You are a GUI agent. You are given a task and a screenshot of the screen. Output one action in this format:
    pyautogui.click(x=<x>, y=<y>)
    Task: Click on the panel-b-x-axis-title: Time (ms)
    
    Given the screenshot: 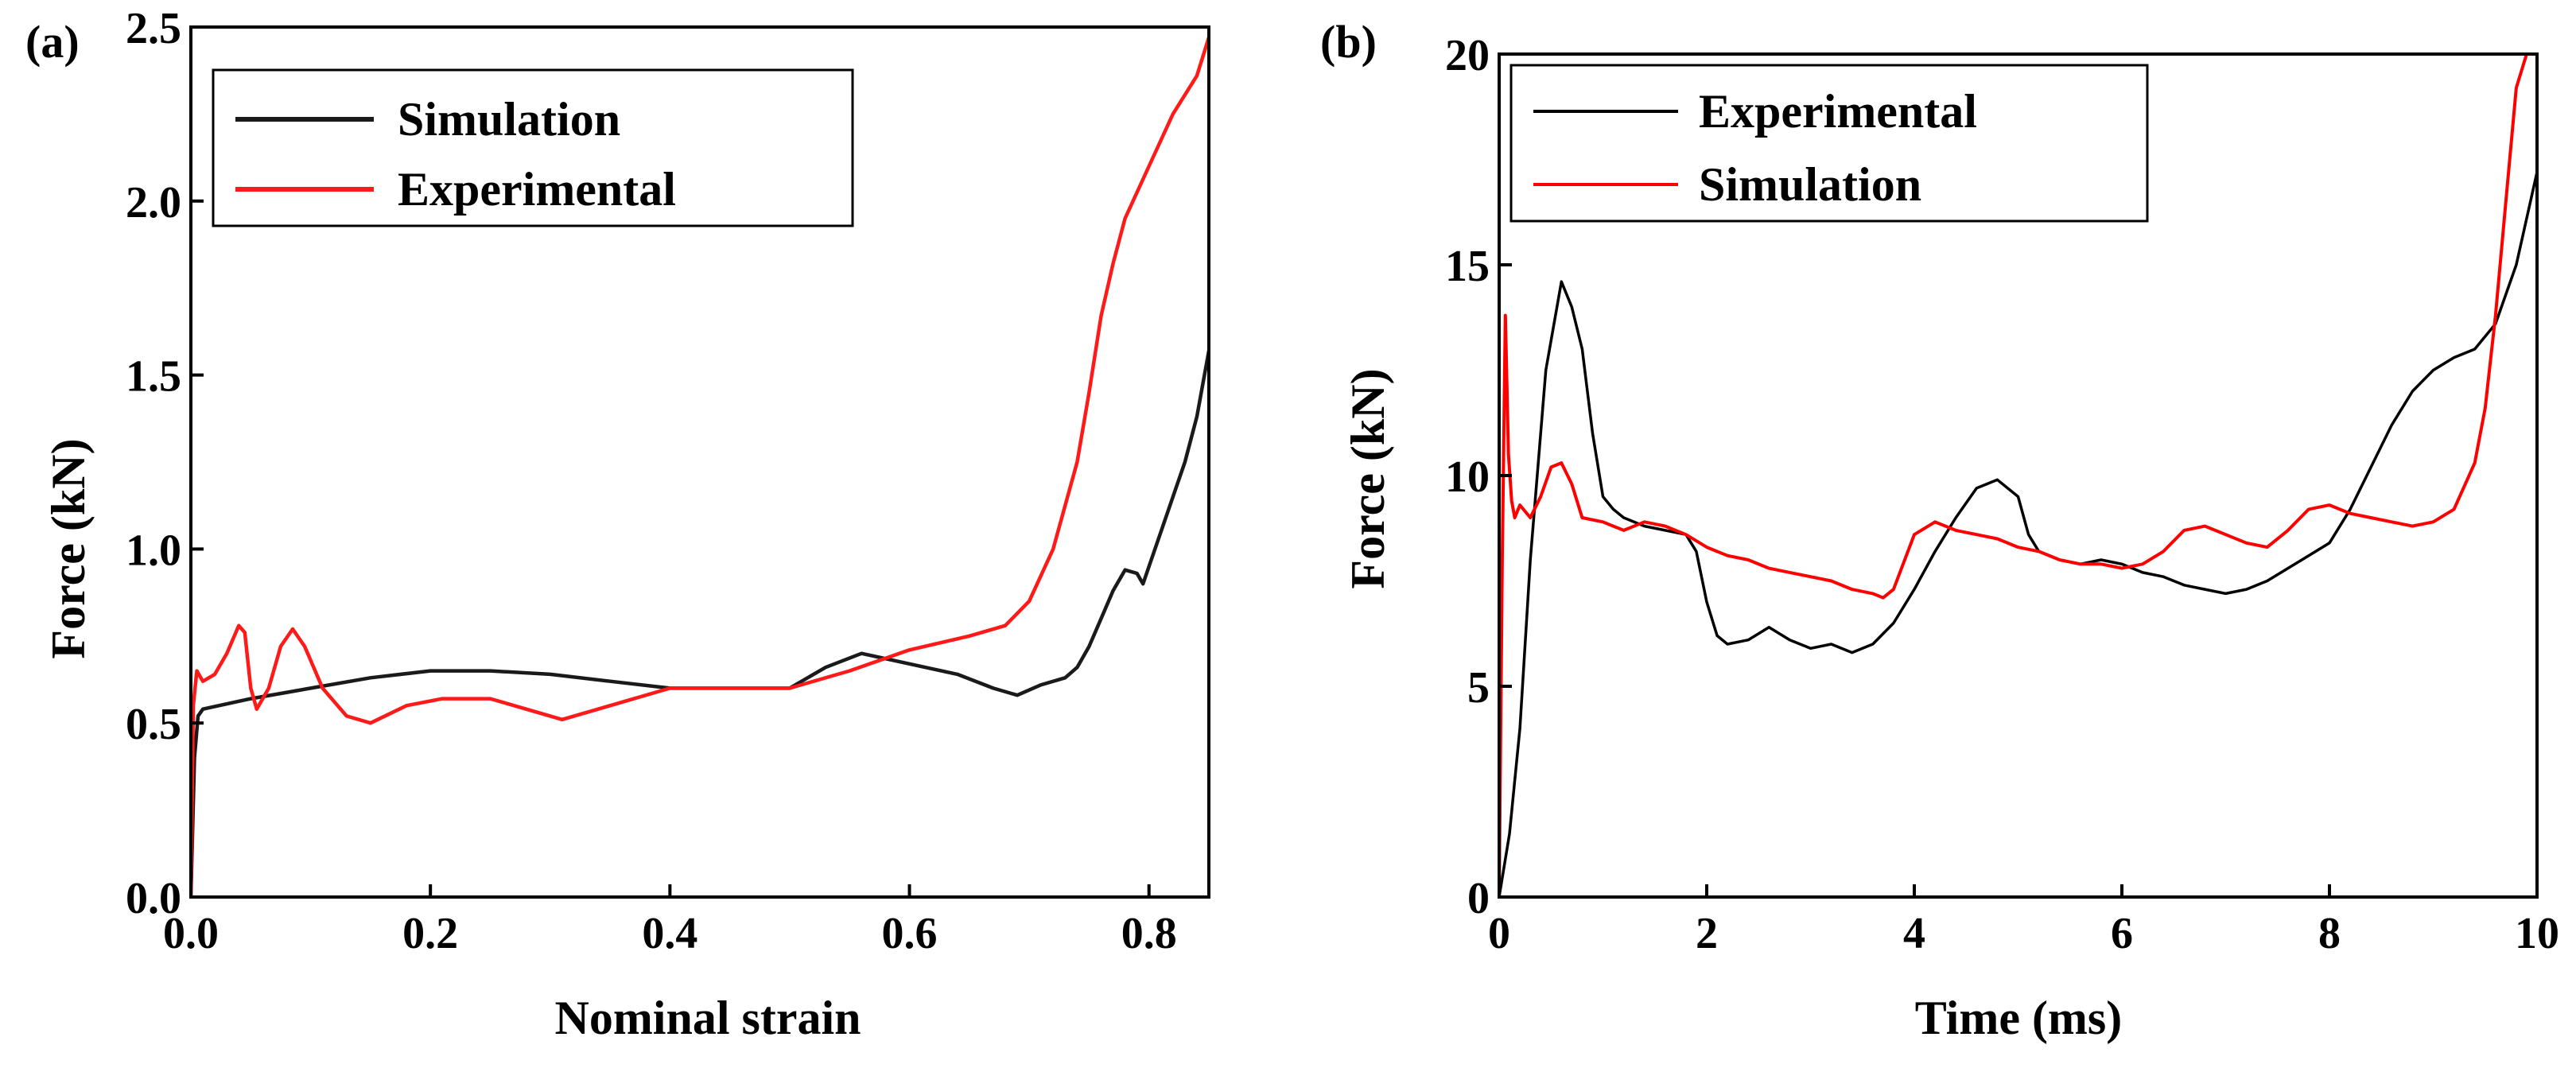 What is the action you would take?
    pyautogui.click(x=2019, y=1018)
    